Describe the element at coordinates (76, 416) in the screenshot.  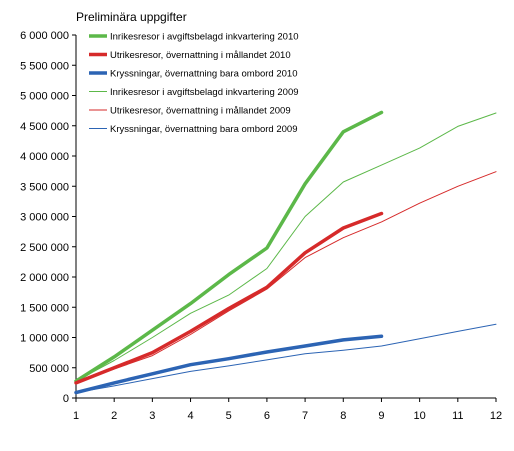
I see `x-tick-label: 1` at that location.